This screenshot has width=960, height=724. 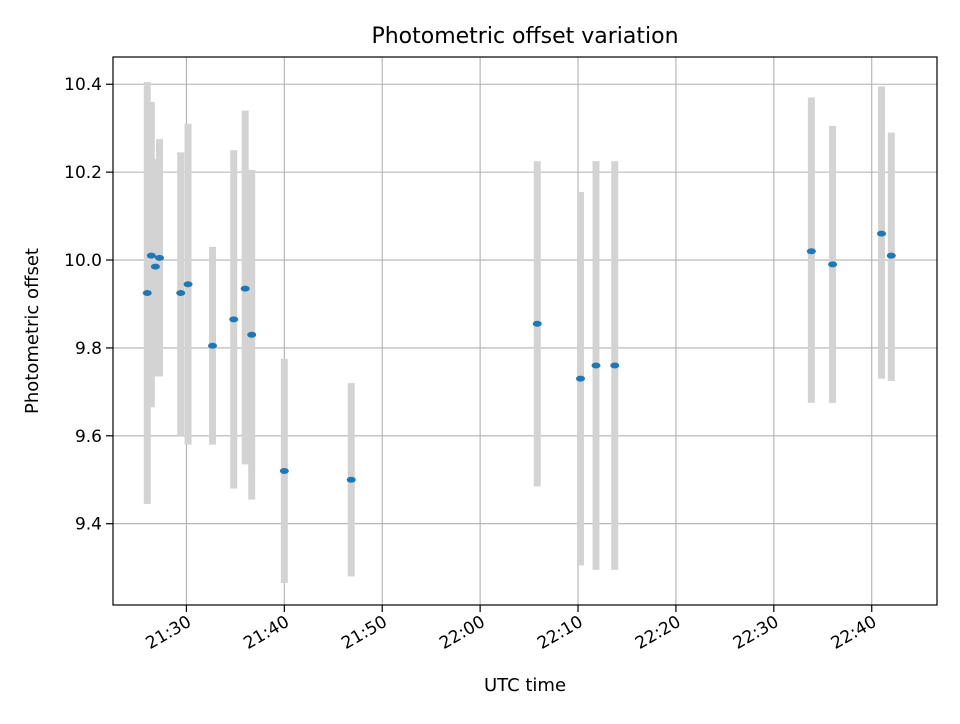 I want to click on y-axis-label: Photometric offset, so click(x=32, y=331).